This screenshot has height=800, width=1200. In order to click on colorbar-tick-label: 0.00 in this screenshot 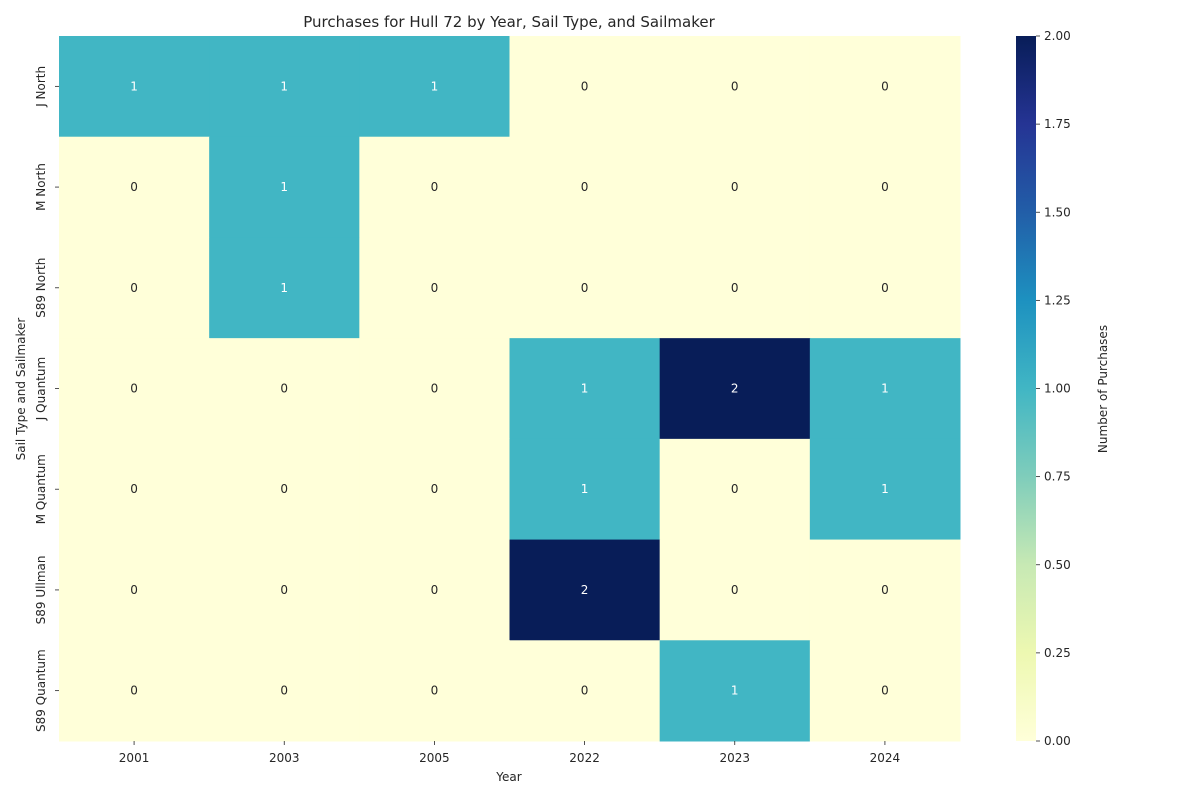, I will do `click(1057, 741)`.